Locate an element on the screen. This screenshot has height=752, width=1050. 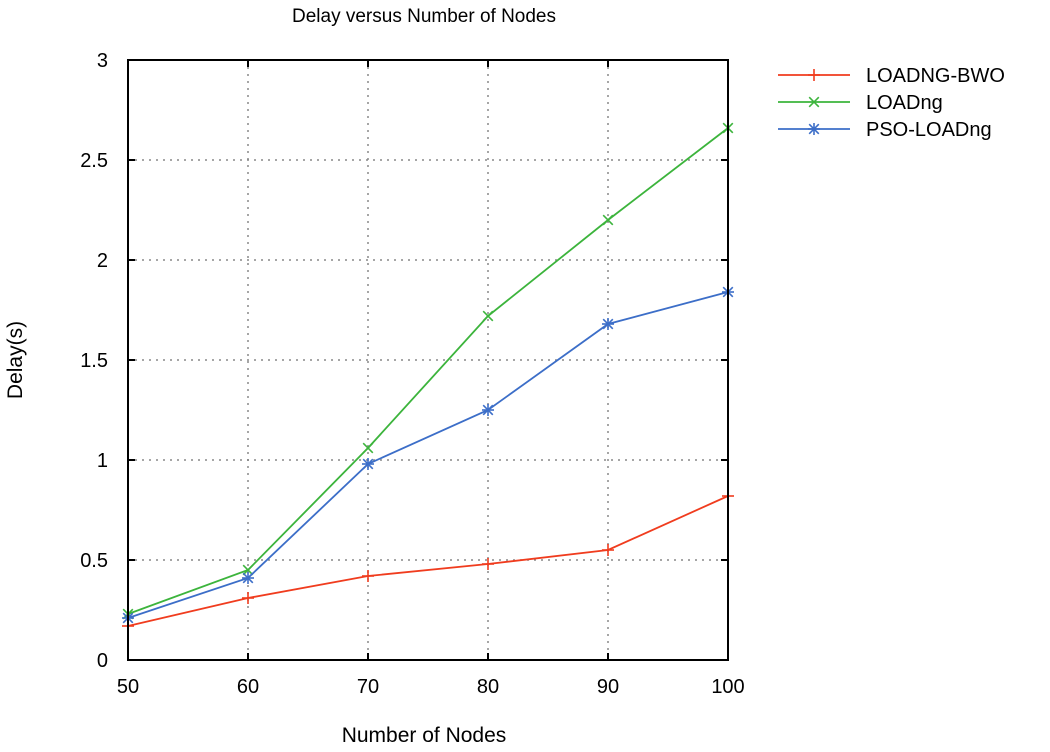
y-axis-label: Delay(s) is located at coordinates (15, 360).